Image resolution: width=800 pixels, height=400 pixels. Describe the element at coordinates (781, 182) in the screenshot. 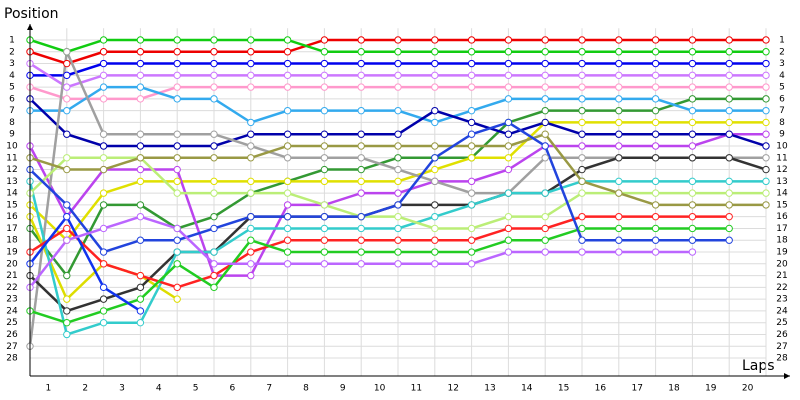

I see `y-tick-label-right: 13` at that location.